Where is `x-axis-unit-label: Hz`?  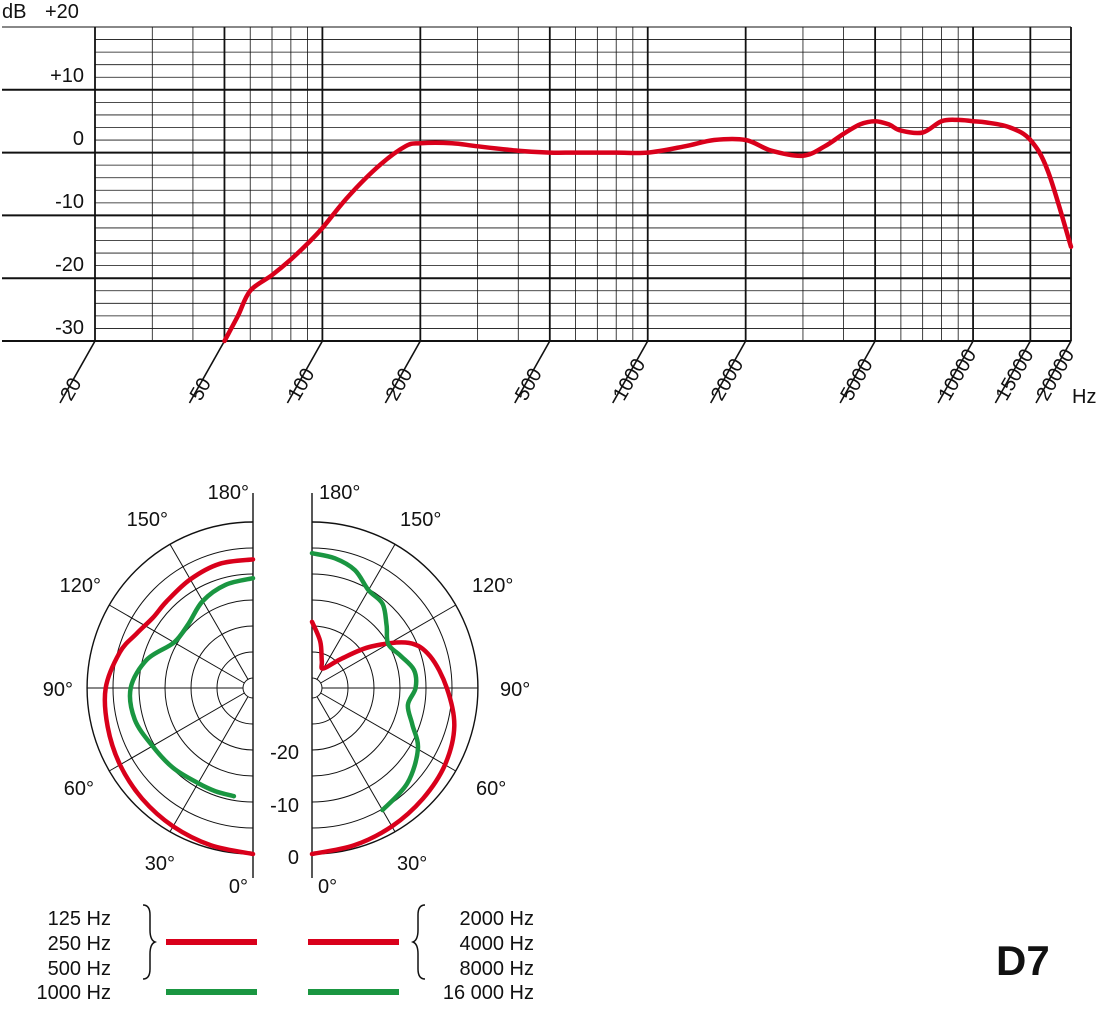 x-axis-unit-label: Hz is located at coordinates (1084, 397).